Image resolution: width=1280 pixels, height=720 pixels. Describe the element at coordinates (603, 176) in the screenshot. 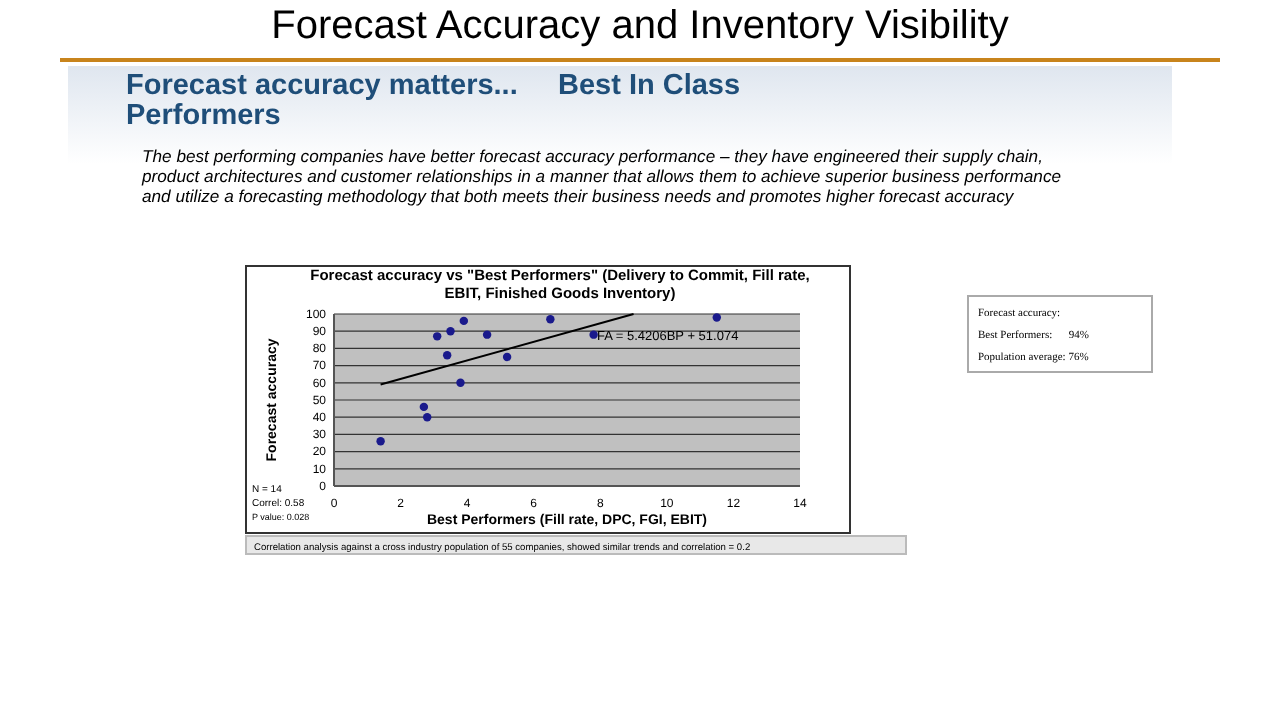

I see `text: The best performing companies have better forecast accuracy performance – they have engineered their supply chain, product architectures and customer relationships in a manner that allows them to achieve superior business performance and utilize a forecasting methodology that both meets their business needs and promotes higher forecast accuracy` at that location.